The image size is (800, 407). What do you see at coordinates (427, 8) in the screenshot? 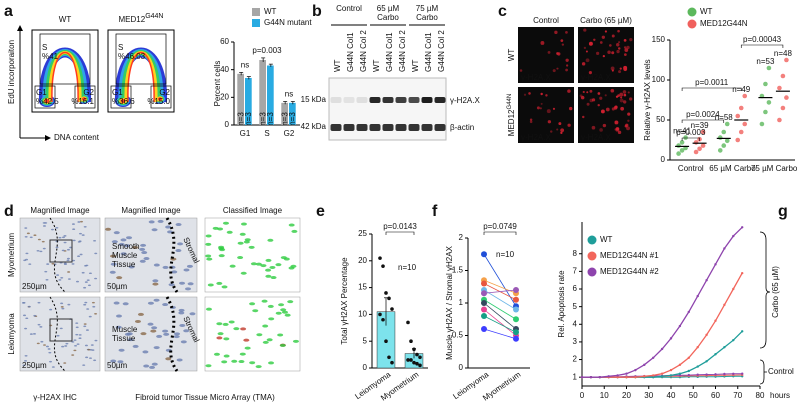
I see `group-label: 75 µM` at bounding box center [427, 8].